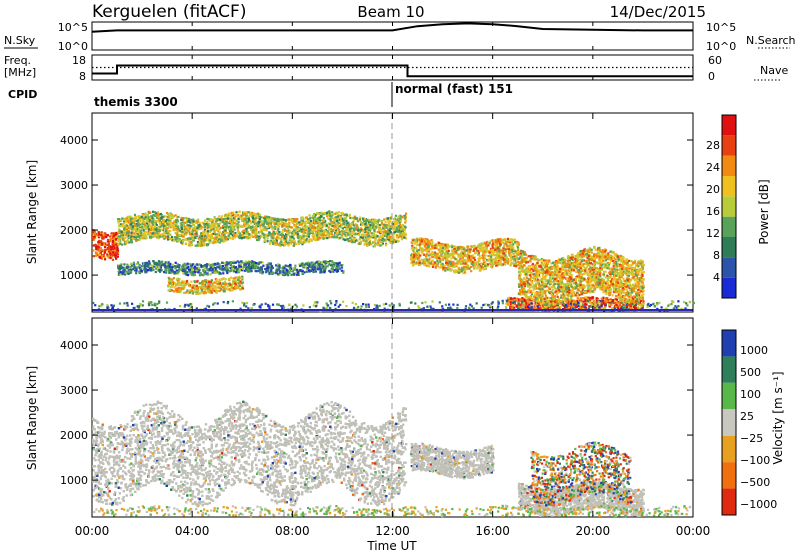  Describe the element at coordinates (396, 68) in the screenshot. I see `freq-panel: Freq. [MHz] 18 8 60 0 Nave` at that location.